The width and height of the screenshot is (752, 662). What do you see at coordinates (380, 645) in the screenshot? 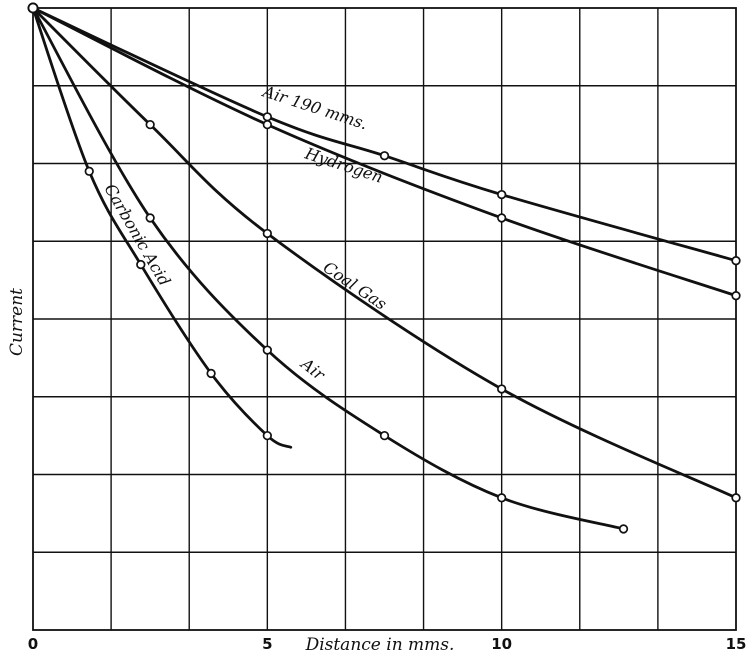
I see `x-axis-label: Distance in mms.` at bounding box center [380, 645].